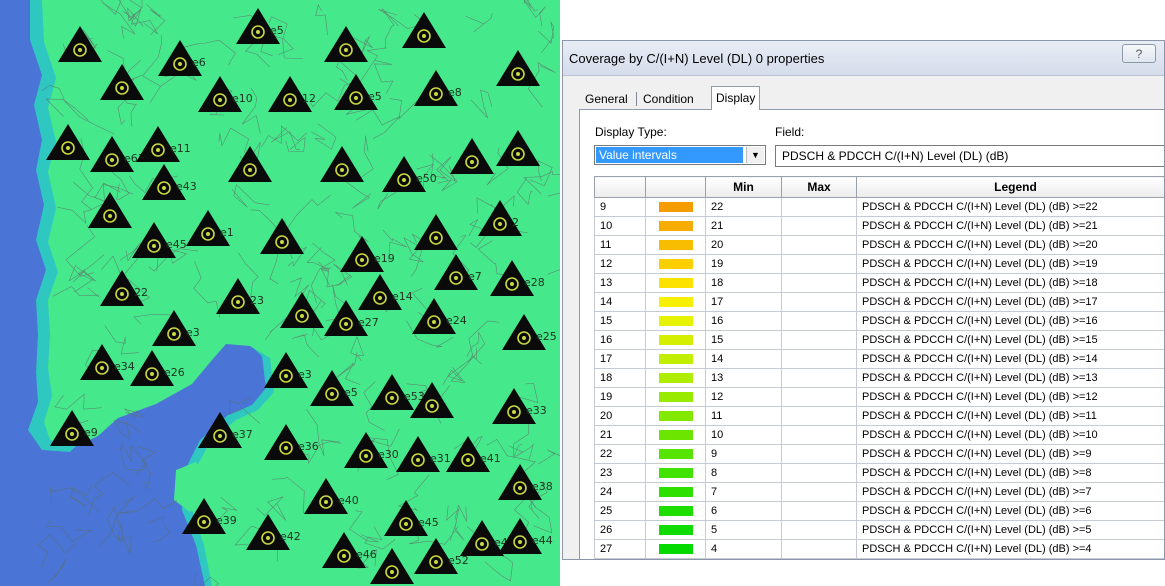 This screenshot has width=1165, height=586. Describe the element at coordinates (969, 156) in the screenshot. I see `field-input: PDSCH & PDCCH C/(I+N) Level (DL) (dB)` at that location.